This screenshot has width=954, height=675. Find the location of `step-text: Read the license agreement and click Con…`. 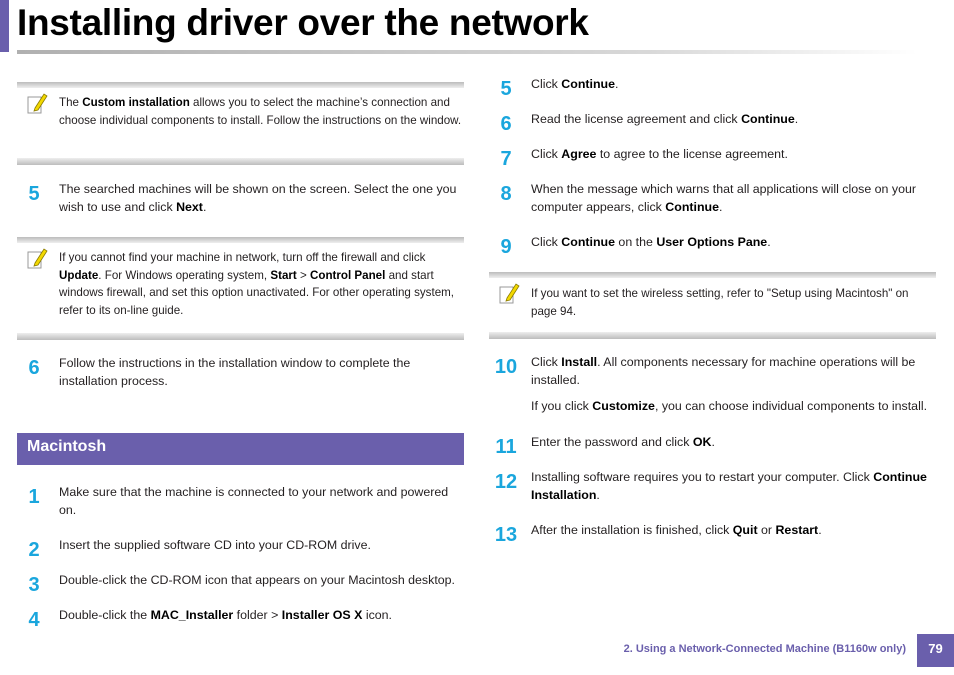

step-text: Read the license agreement and click Con… is located at coordinates (665, 119).